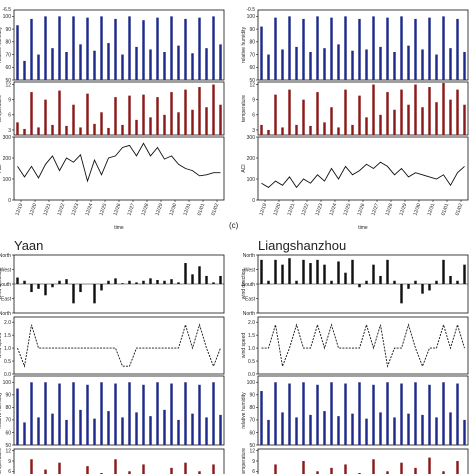  Describe the element at coordinates (7, 336) in the screenshot. I see `y-tick-label: 1.5` at that location.